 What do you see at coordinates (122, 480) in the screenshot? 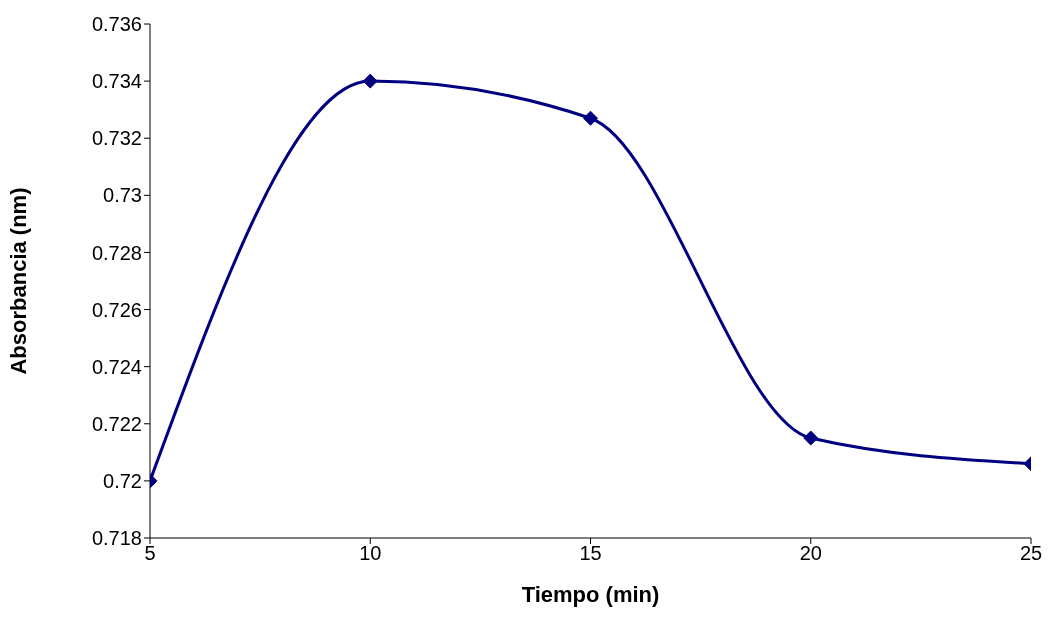
I see `y-tick-label: 0.72` at bounding box center [122, 480].